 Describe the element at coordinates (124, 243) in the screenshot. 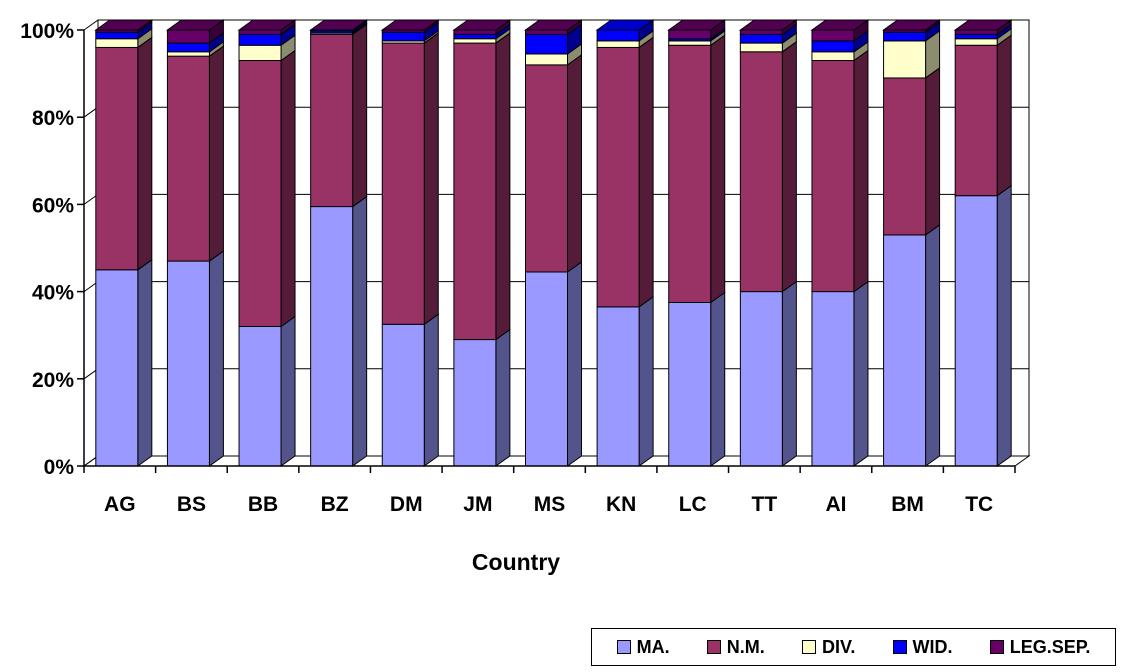

I see `bar-stack-AG` at that location.